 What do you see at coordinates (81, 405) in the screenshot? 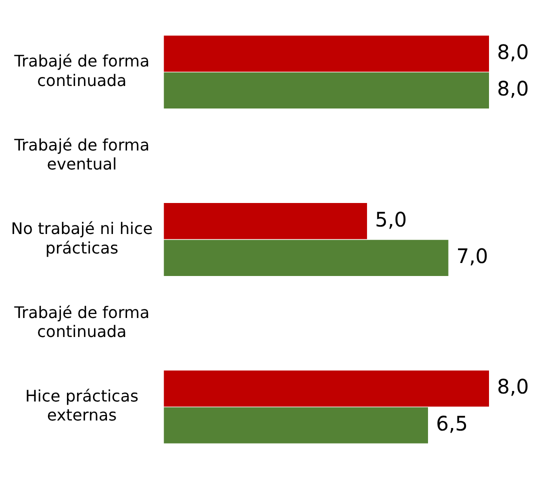
I see `y-tick-label: Hice prácticas externas` at bounding box center [81, 405].